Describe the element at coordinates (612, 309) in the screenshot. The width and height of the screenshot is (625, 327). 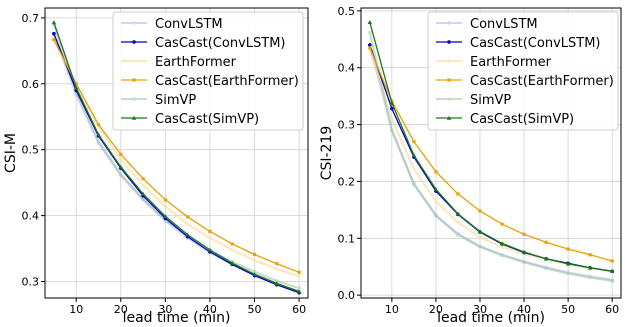
I see `x-tick-label: 60` at that location.